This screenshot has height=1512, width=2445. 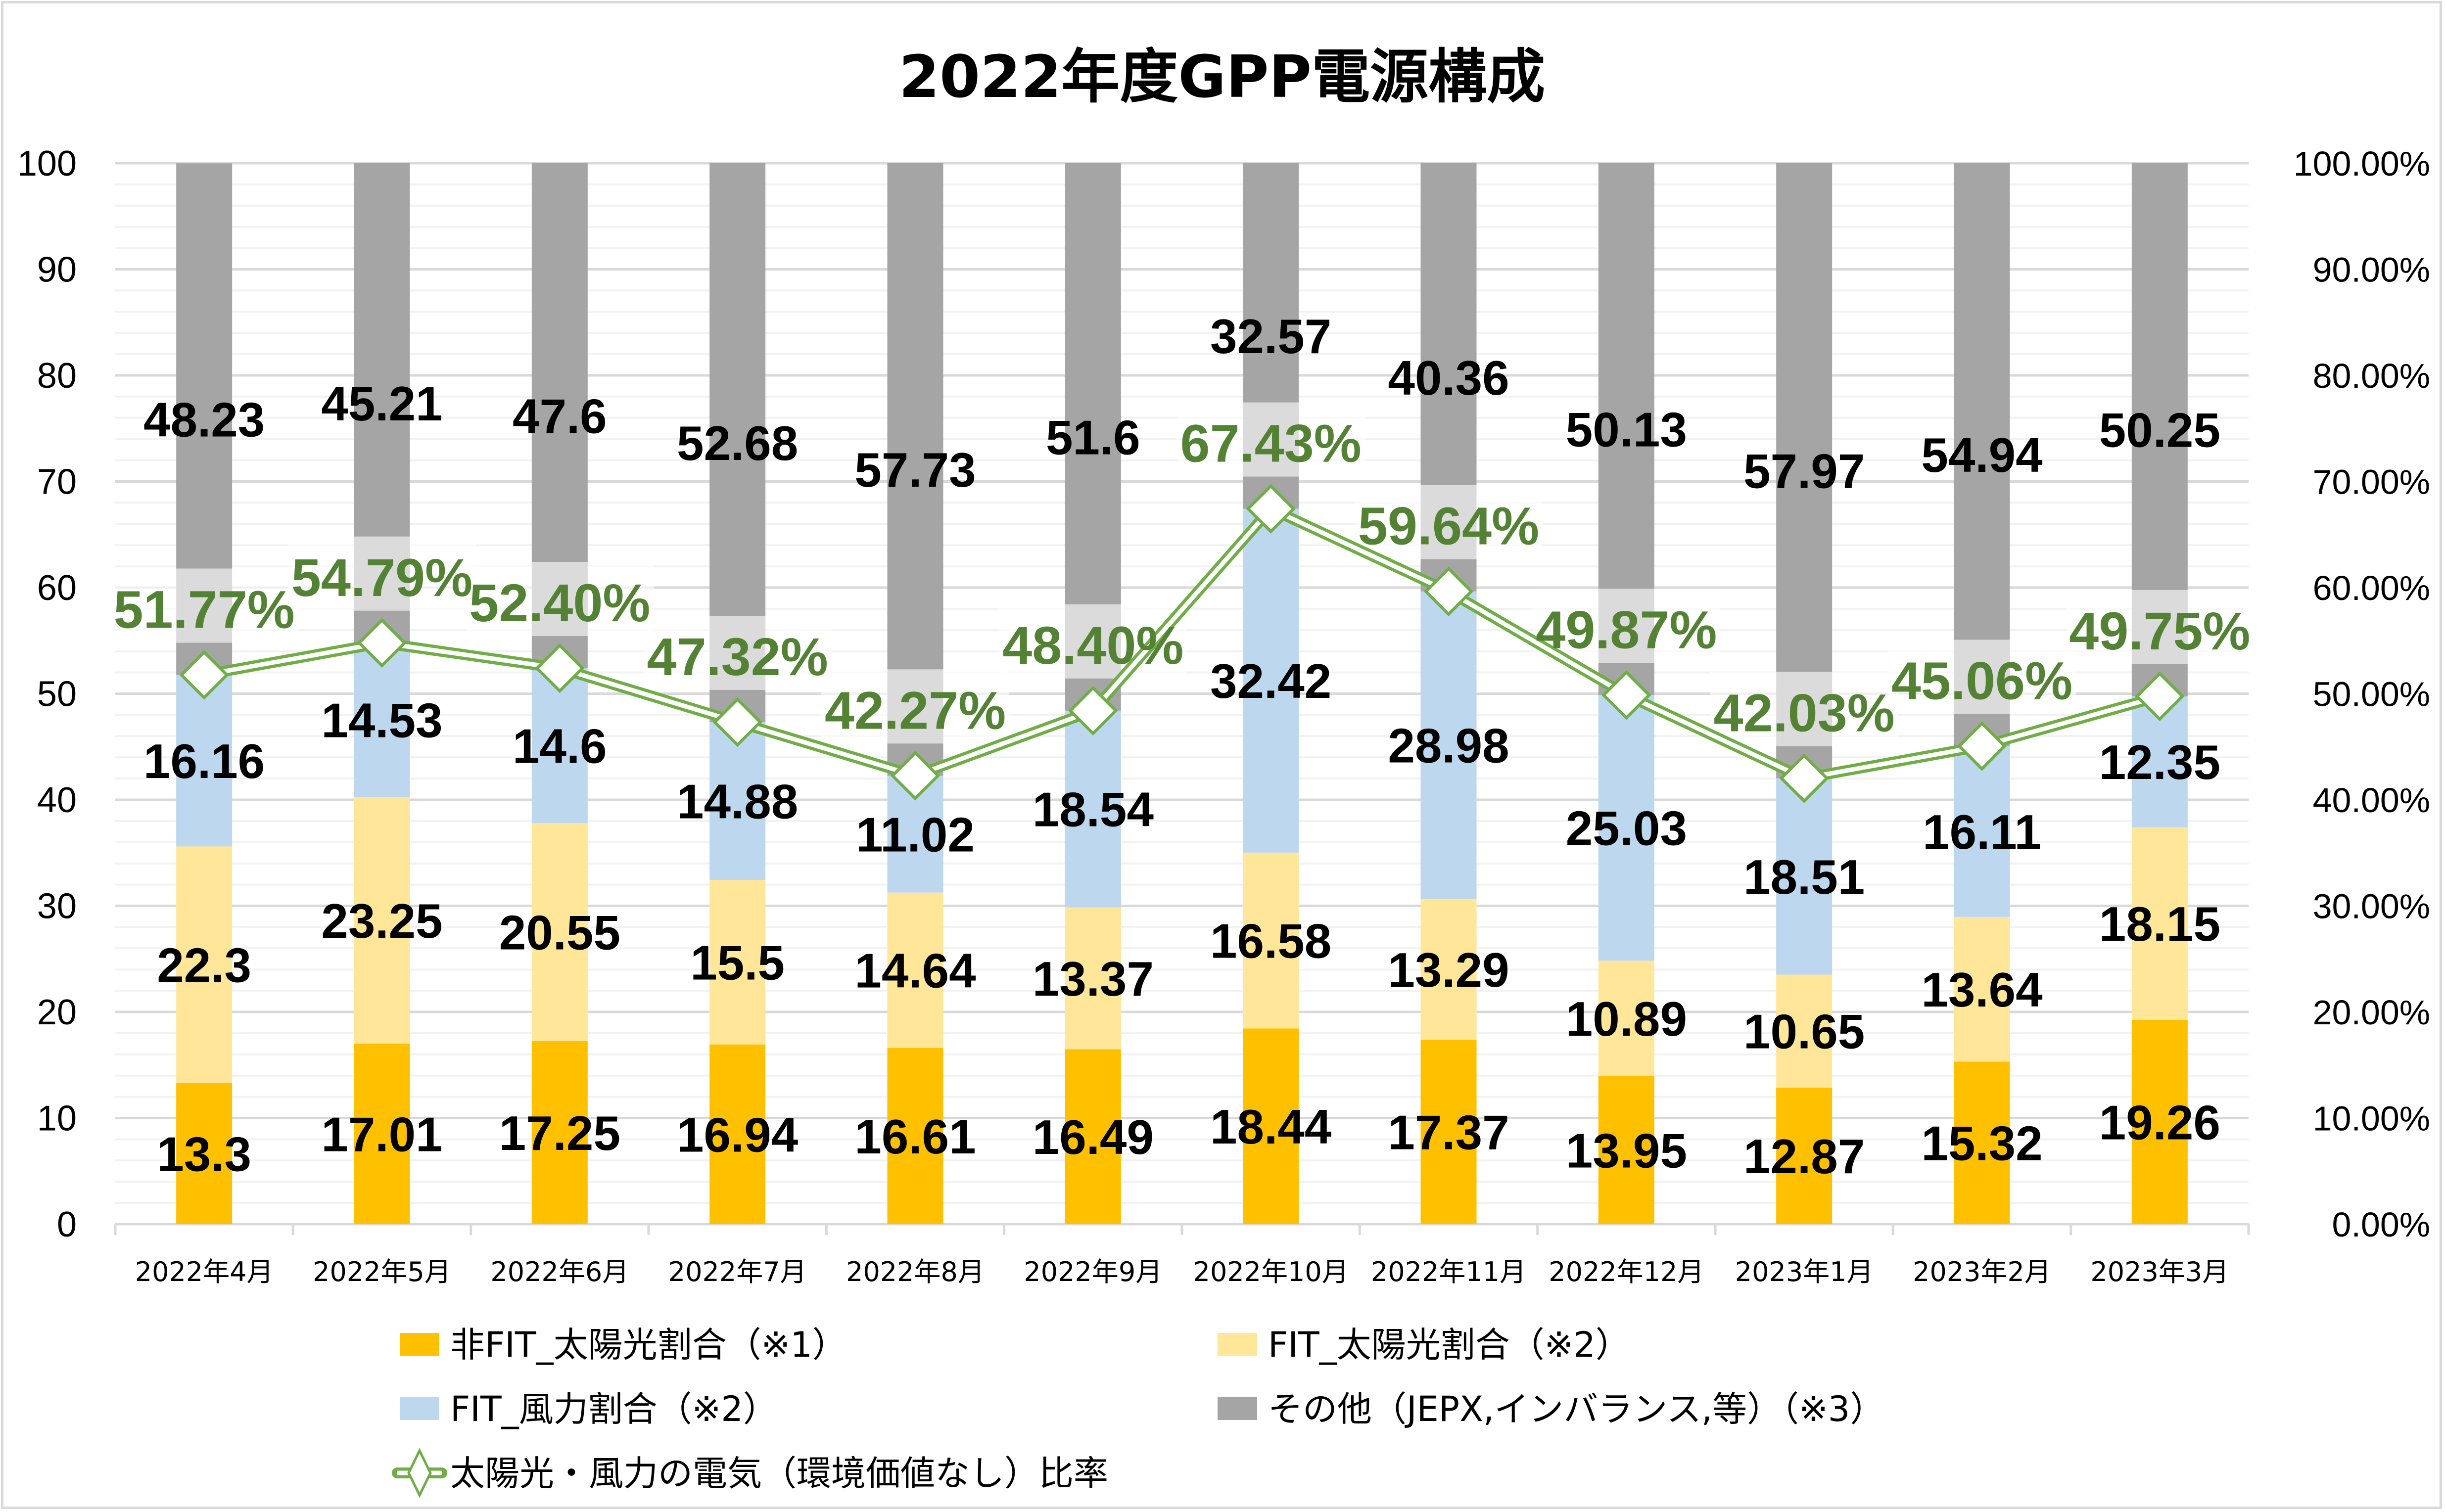 What do you see at coordinates (2372, 588) in the screenshot?
I see `y2-tick-label: 60.00%` at bounding box center [2372, 588].